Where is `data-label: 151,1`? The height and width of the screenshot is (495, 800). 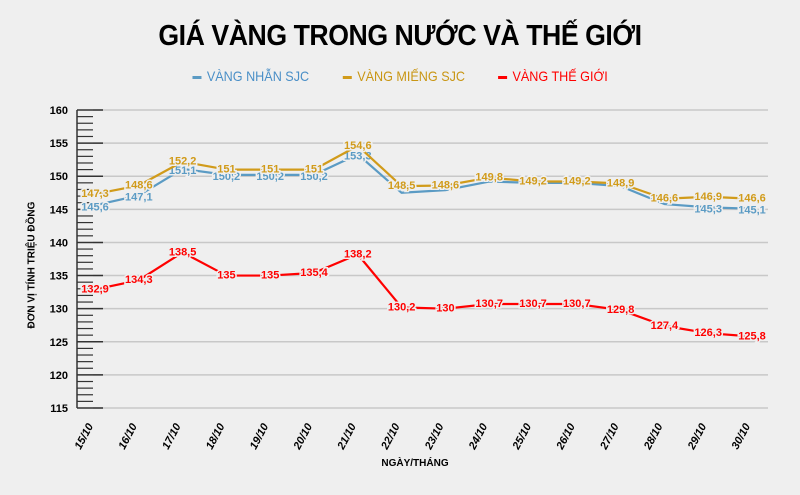
data-label: 151,1 is located at coordinates (183, 171).